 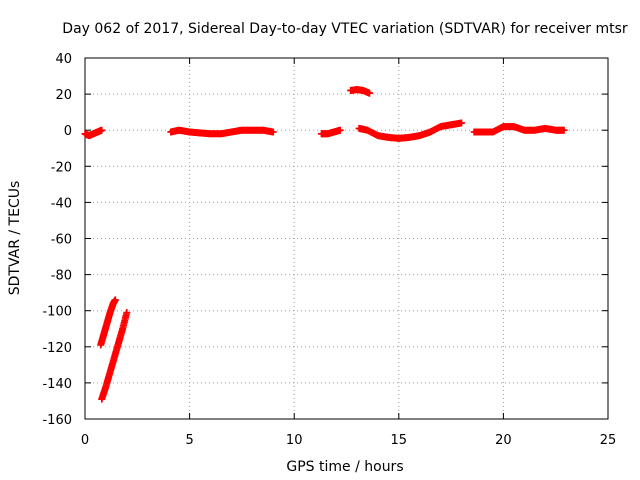 What do you see at coordinates (61, 240) in the screenshot?
I see `y-tick-label: -60` at bounding box center [61, 240].